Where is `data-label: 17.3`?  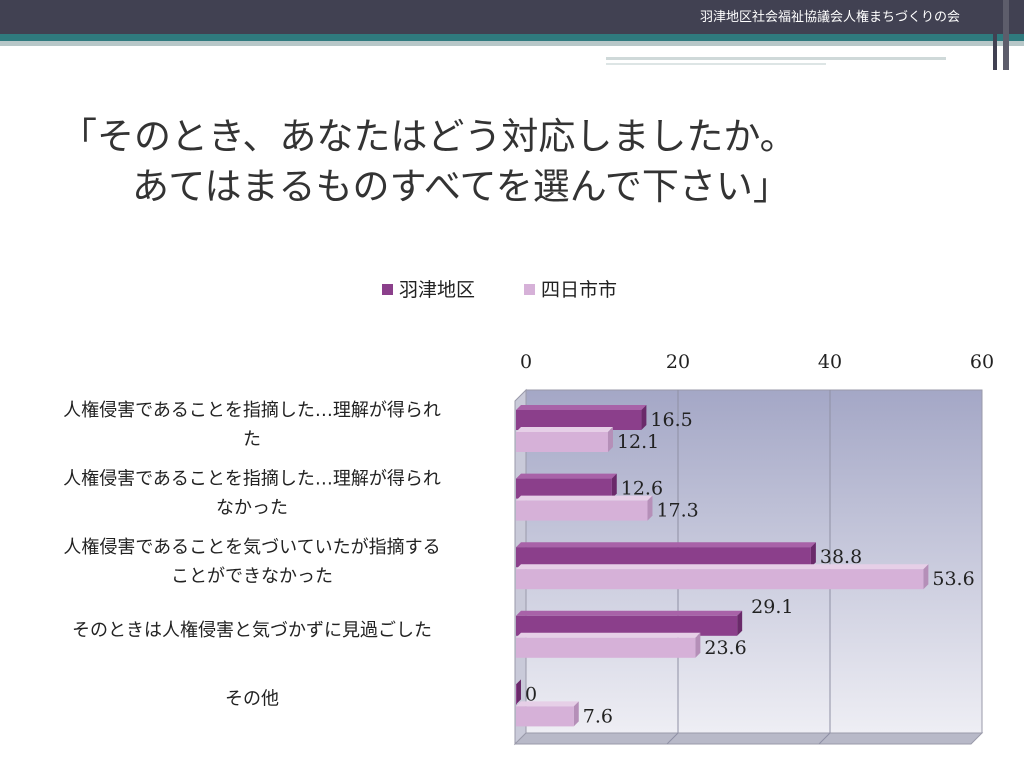 data-label: 17.3 is located at coordinates (677, 511).